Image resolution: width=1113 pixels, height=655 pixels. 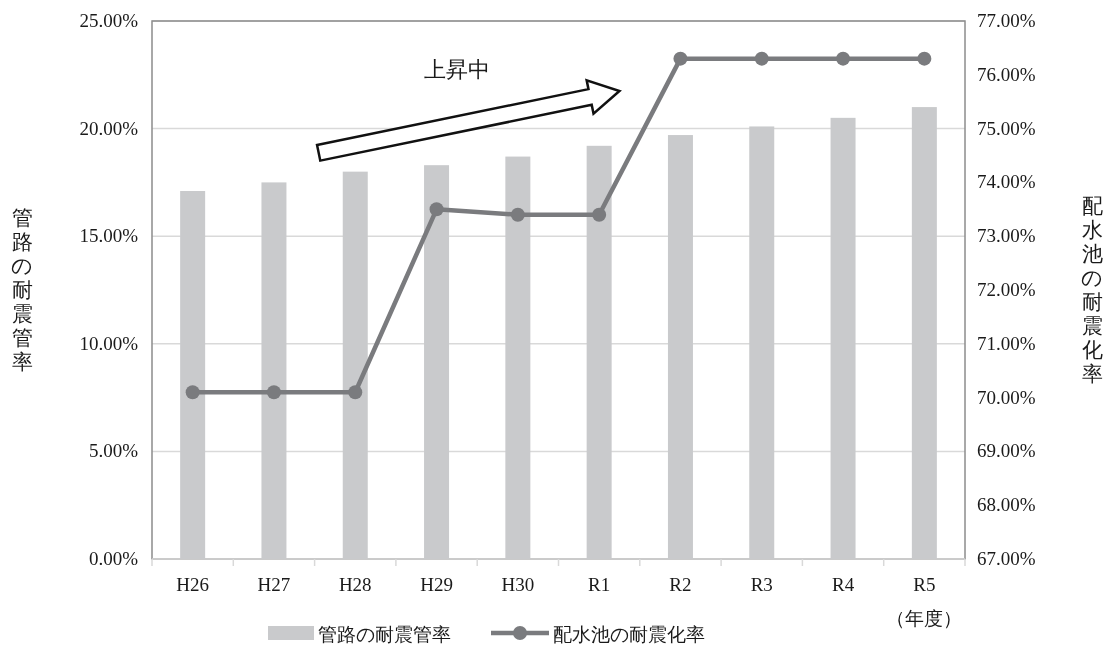 What do you see at coordinates (599, 584) in the screenshot?
I see `x-tick-label: R1` at bounding box center [599, 584].